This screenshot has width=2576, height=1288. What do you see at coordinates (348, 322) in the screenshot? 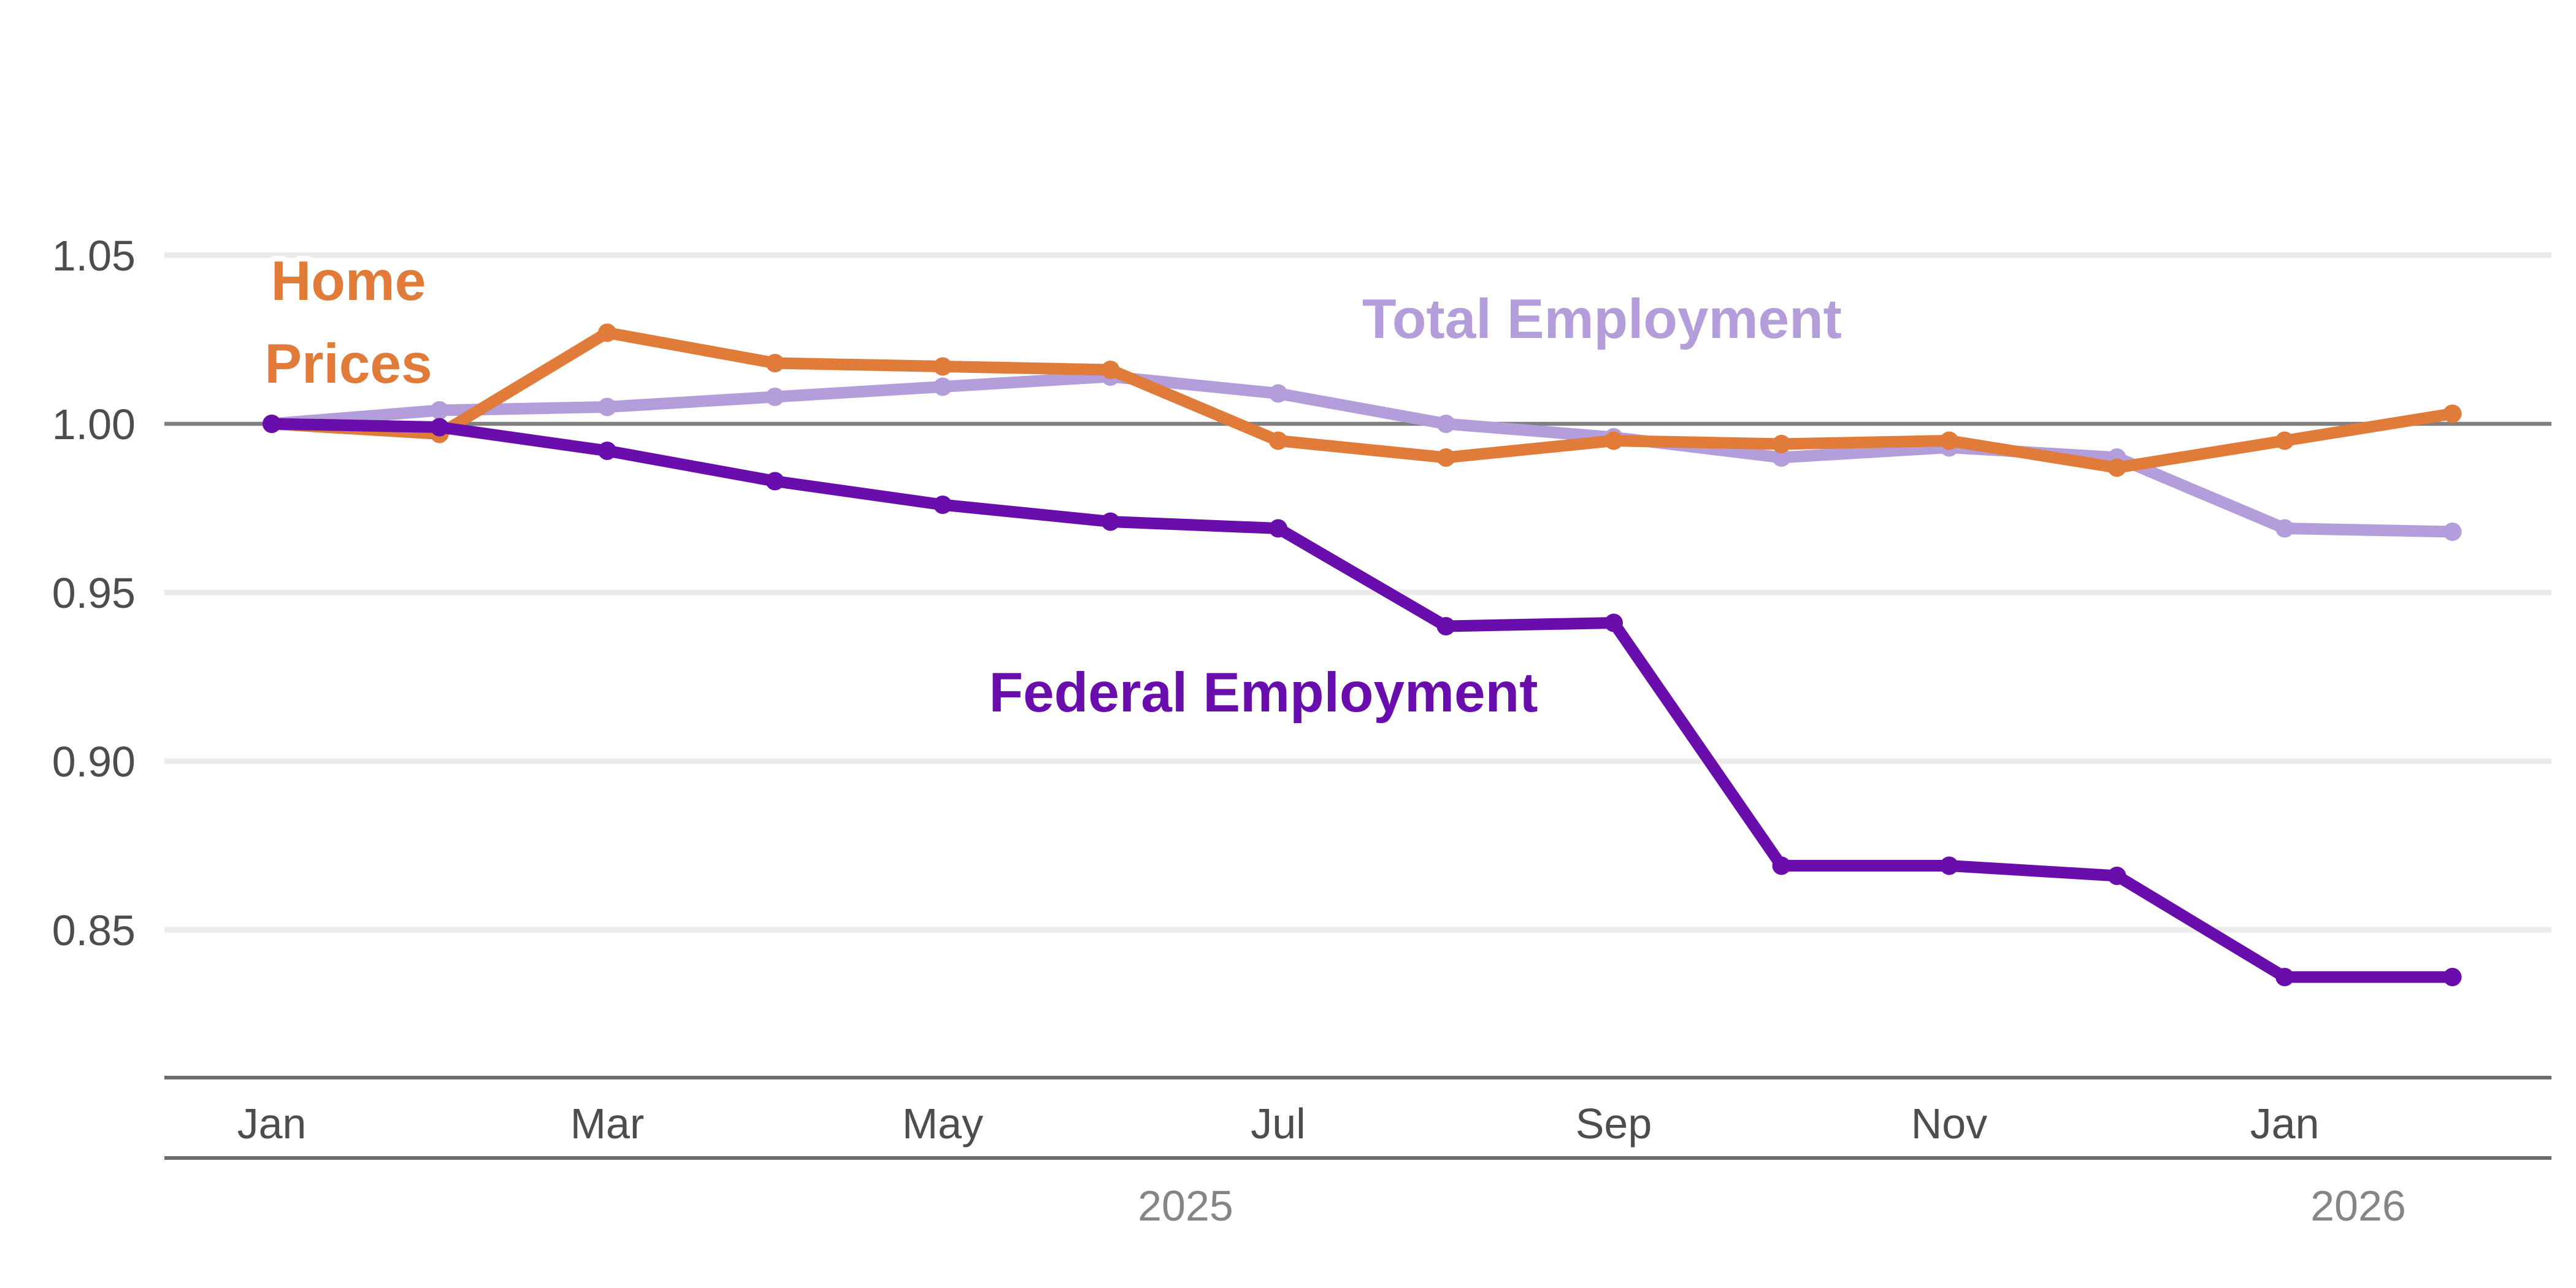
I see `home-prices-label: Home Prices` at bounding box center [348, 322].